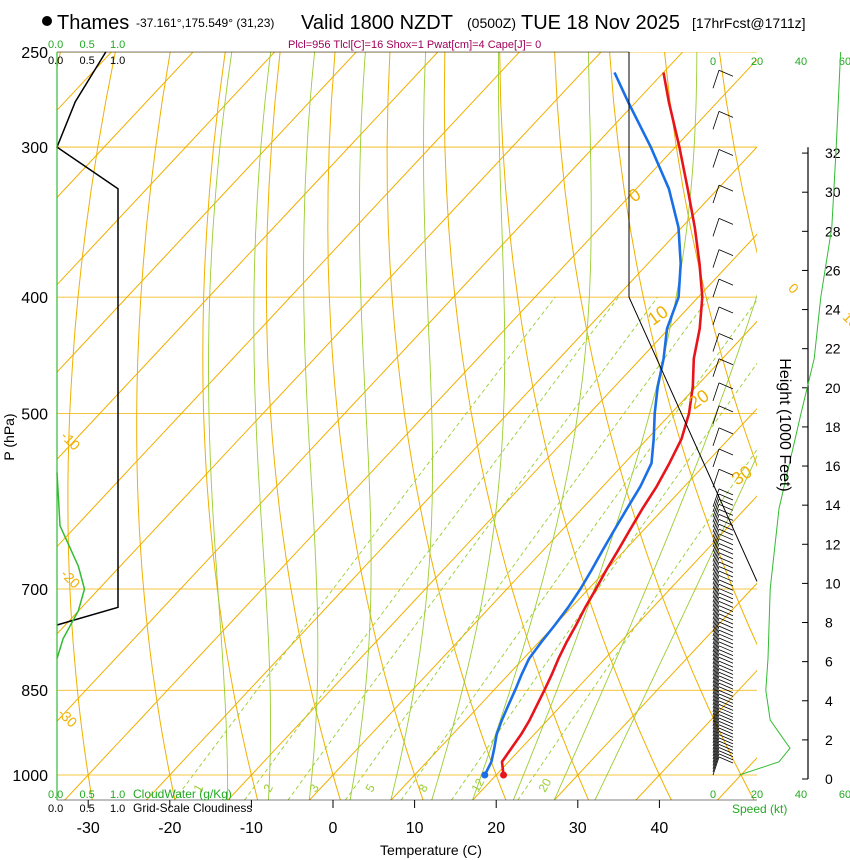 The height and width of the screenshot is (860, 850). What do you see at coordinates (55, 809) in the screenshot?
I see `cloudiness-scale-bottom: 0.0` at bounding box center [55, 809].